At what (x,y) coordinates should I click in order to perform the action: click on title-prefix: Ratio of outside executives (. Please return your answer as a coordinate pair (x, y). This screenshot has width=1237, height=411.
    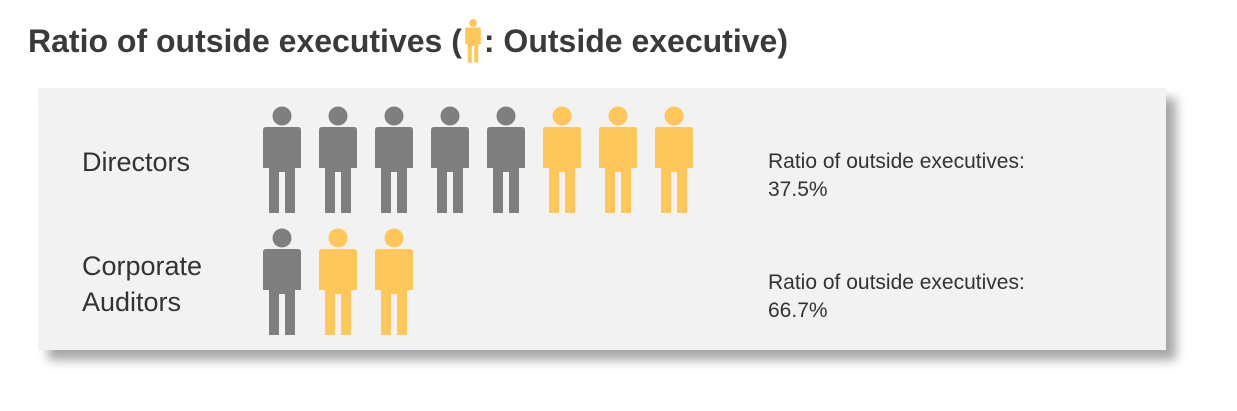
    Looking at the image, I should click on (245, 41).